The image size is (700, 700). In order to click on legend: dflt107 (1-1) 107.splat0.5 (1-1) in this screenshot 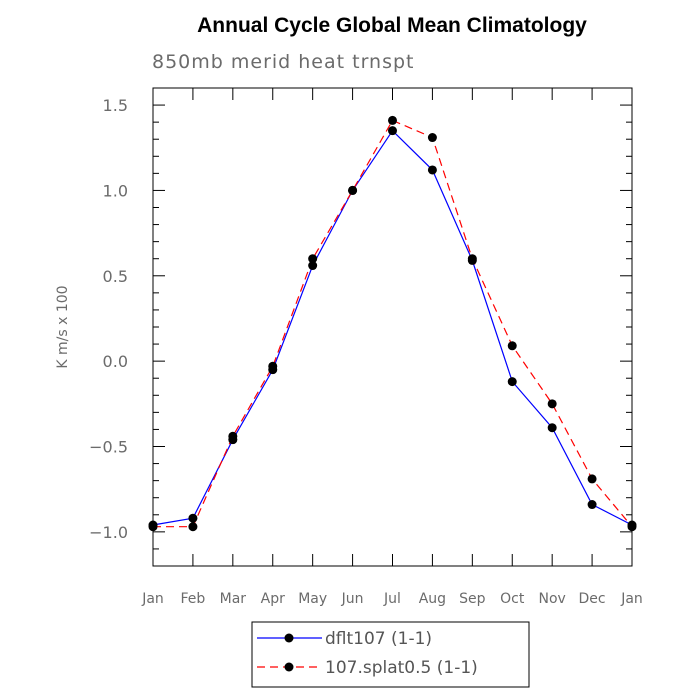, I will do `click(390, 654)`.